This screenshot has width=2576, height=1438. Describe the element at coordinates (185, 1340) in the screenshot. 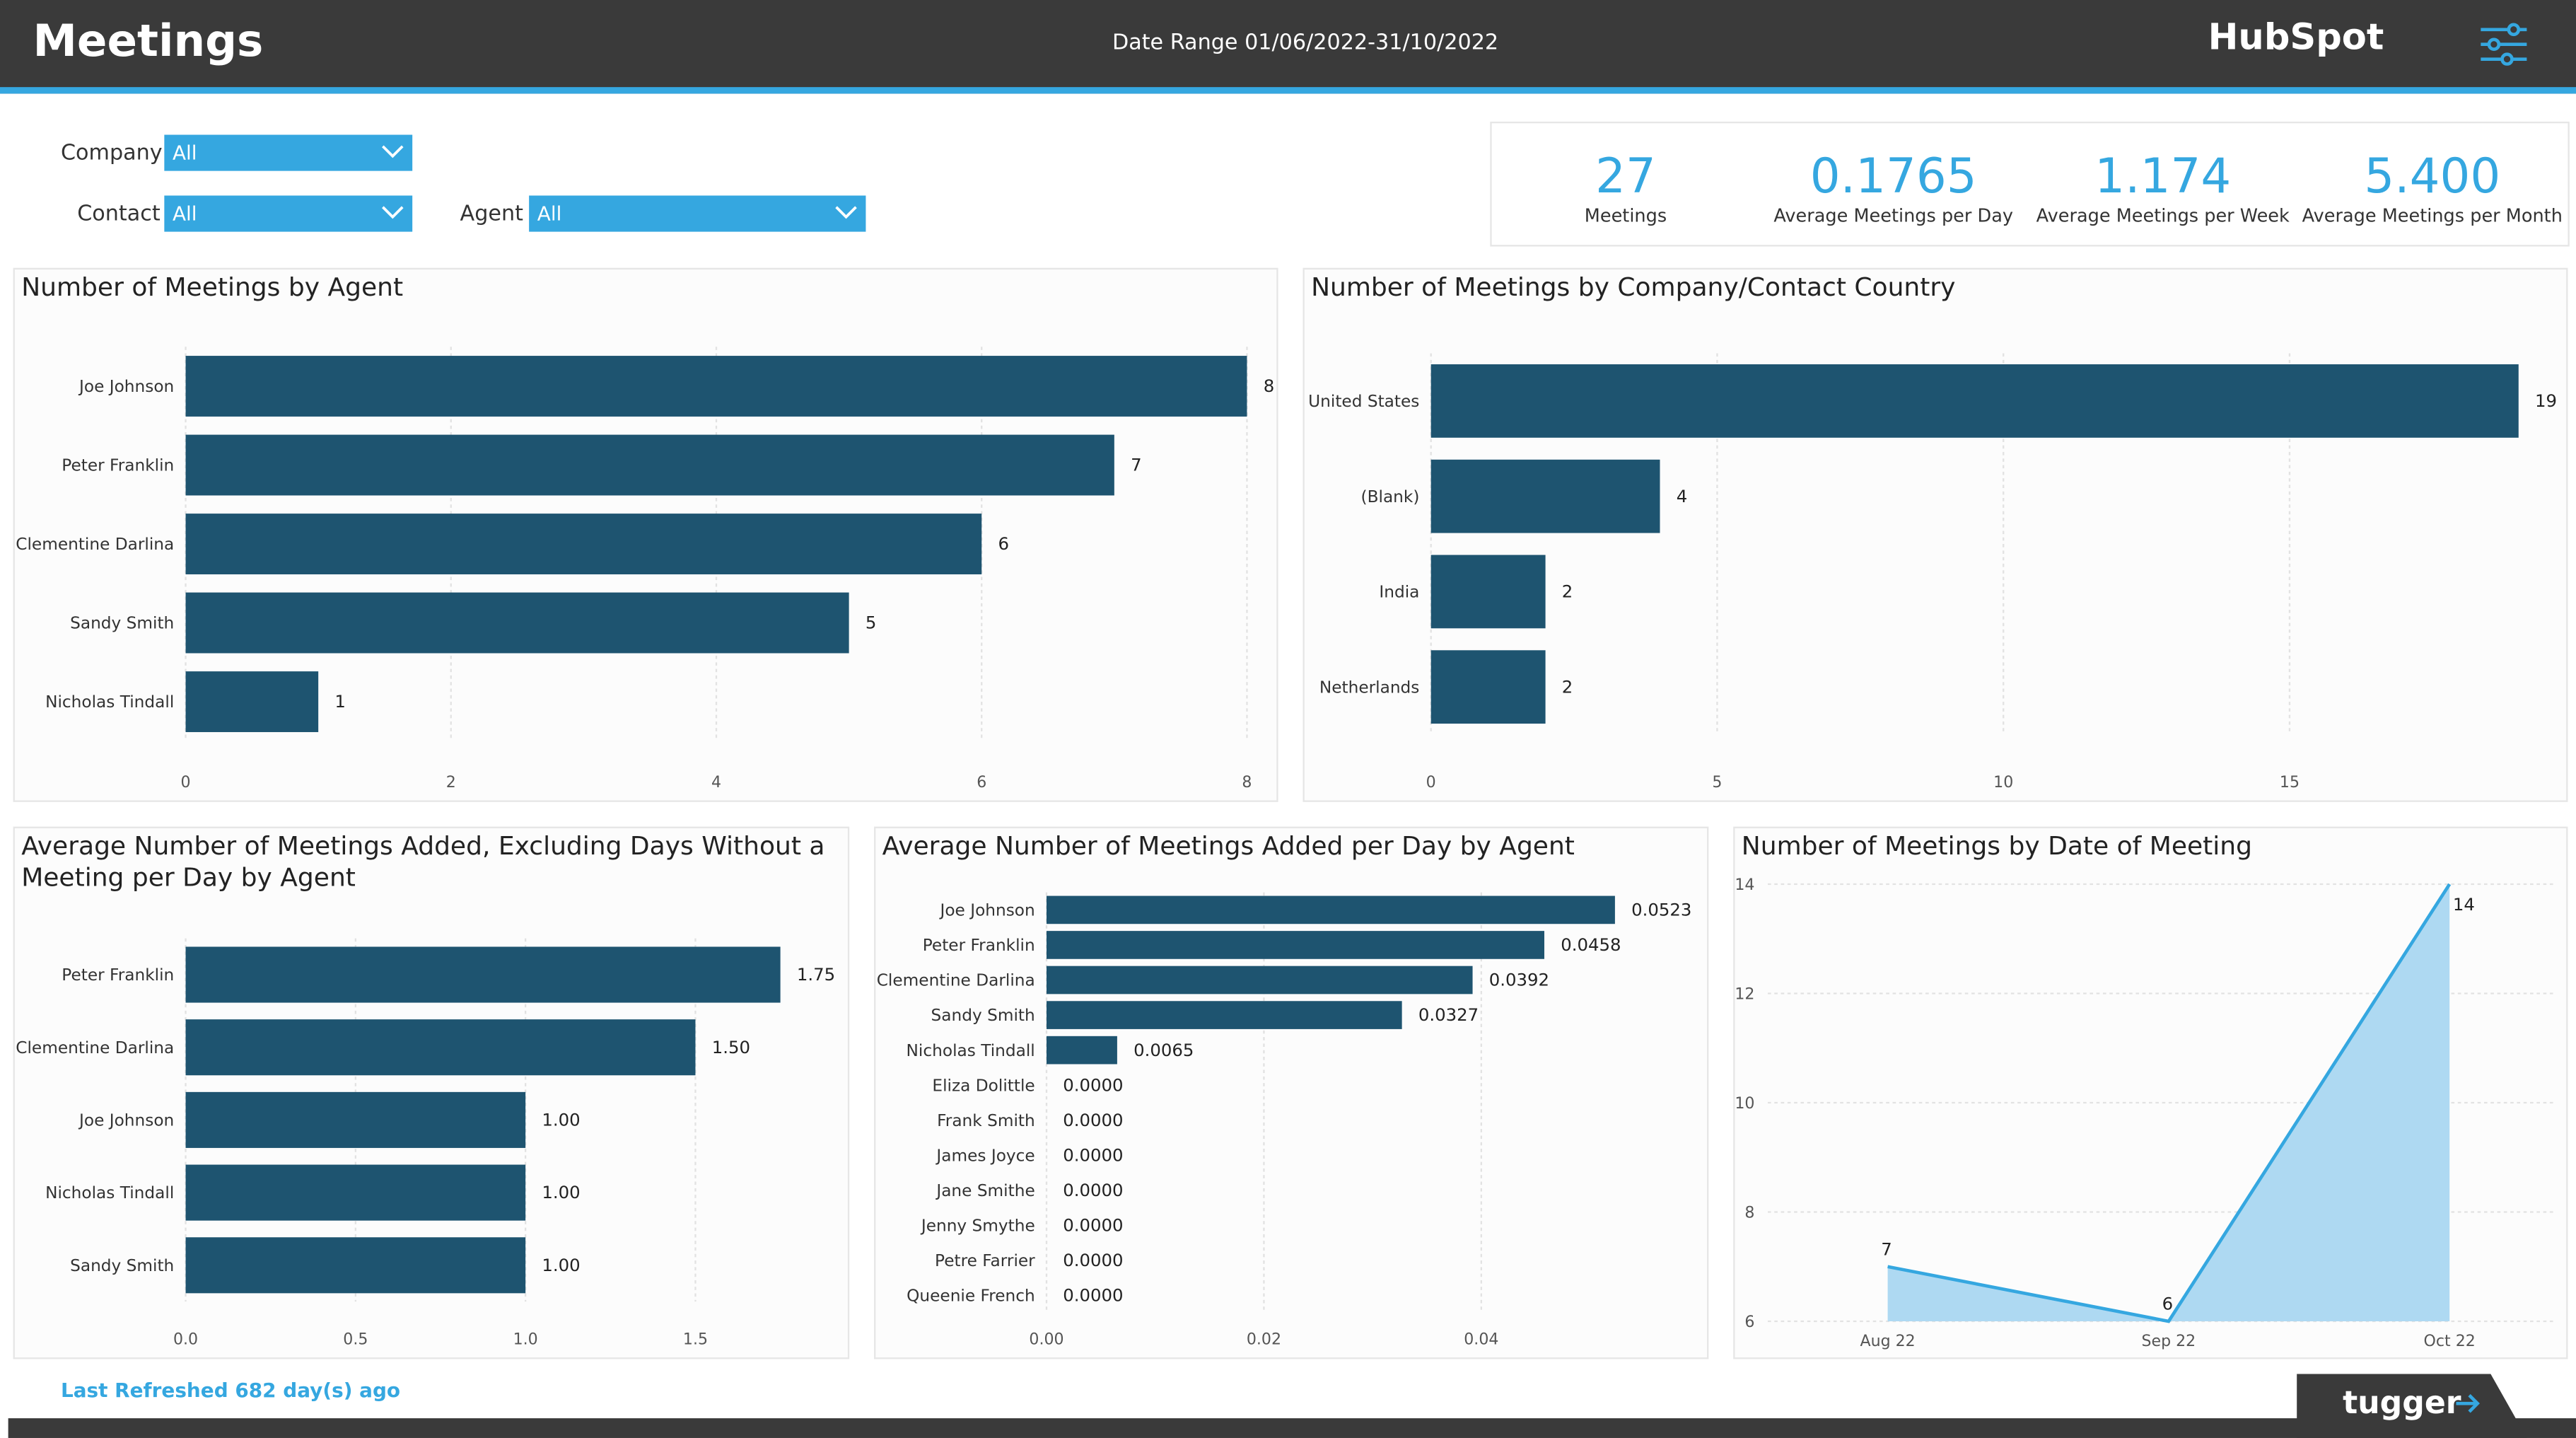

I see `x-tick-label: 0.0` at that location.